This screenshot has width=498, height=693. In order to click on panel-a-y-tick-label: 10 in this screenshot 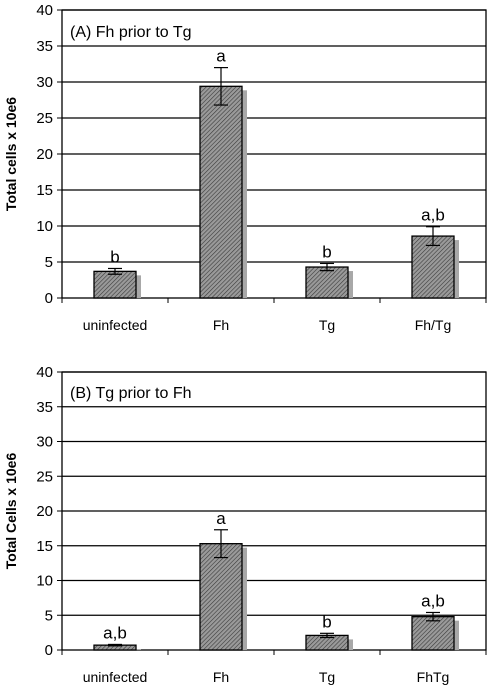, I will do `click(44, 226)`.